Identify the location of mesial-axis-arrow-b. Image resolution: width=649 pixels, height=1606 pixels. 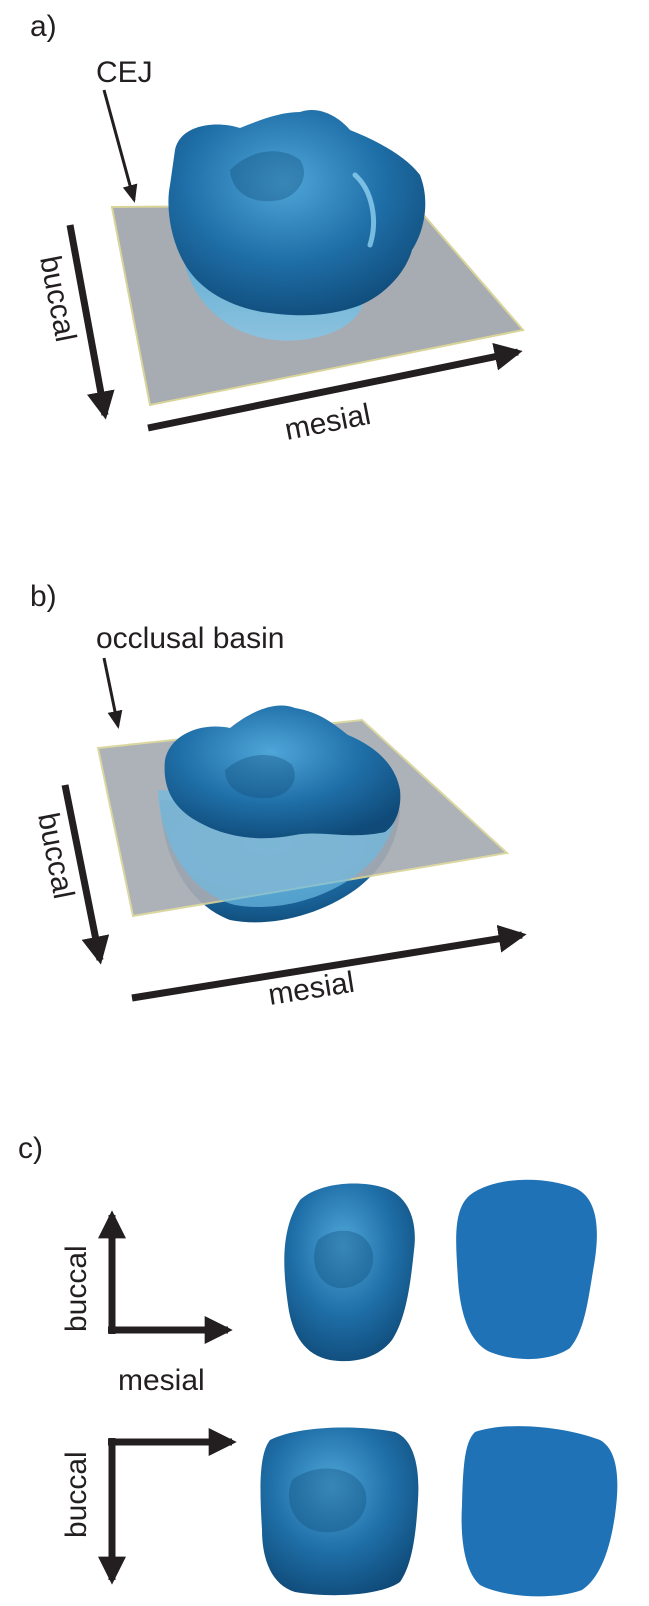
(329, 963).